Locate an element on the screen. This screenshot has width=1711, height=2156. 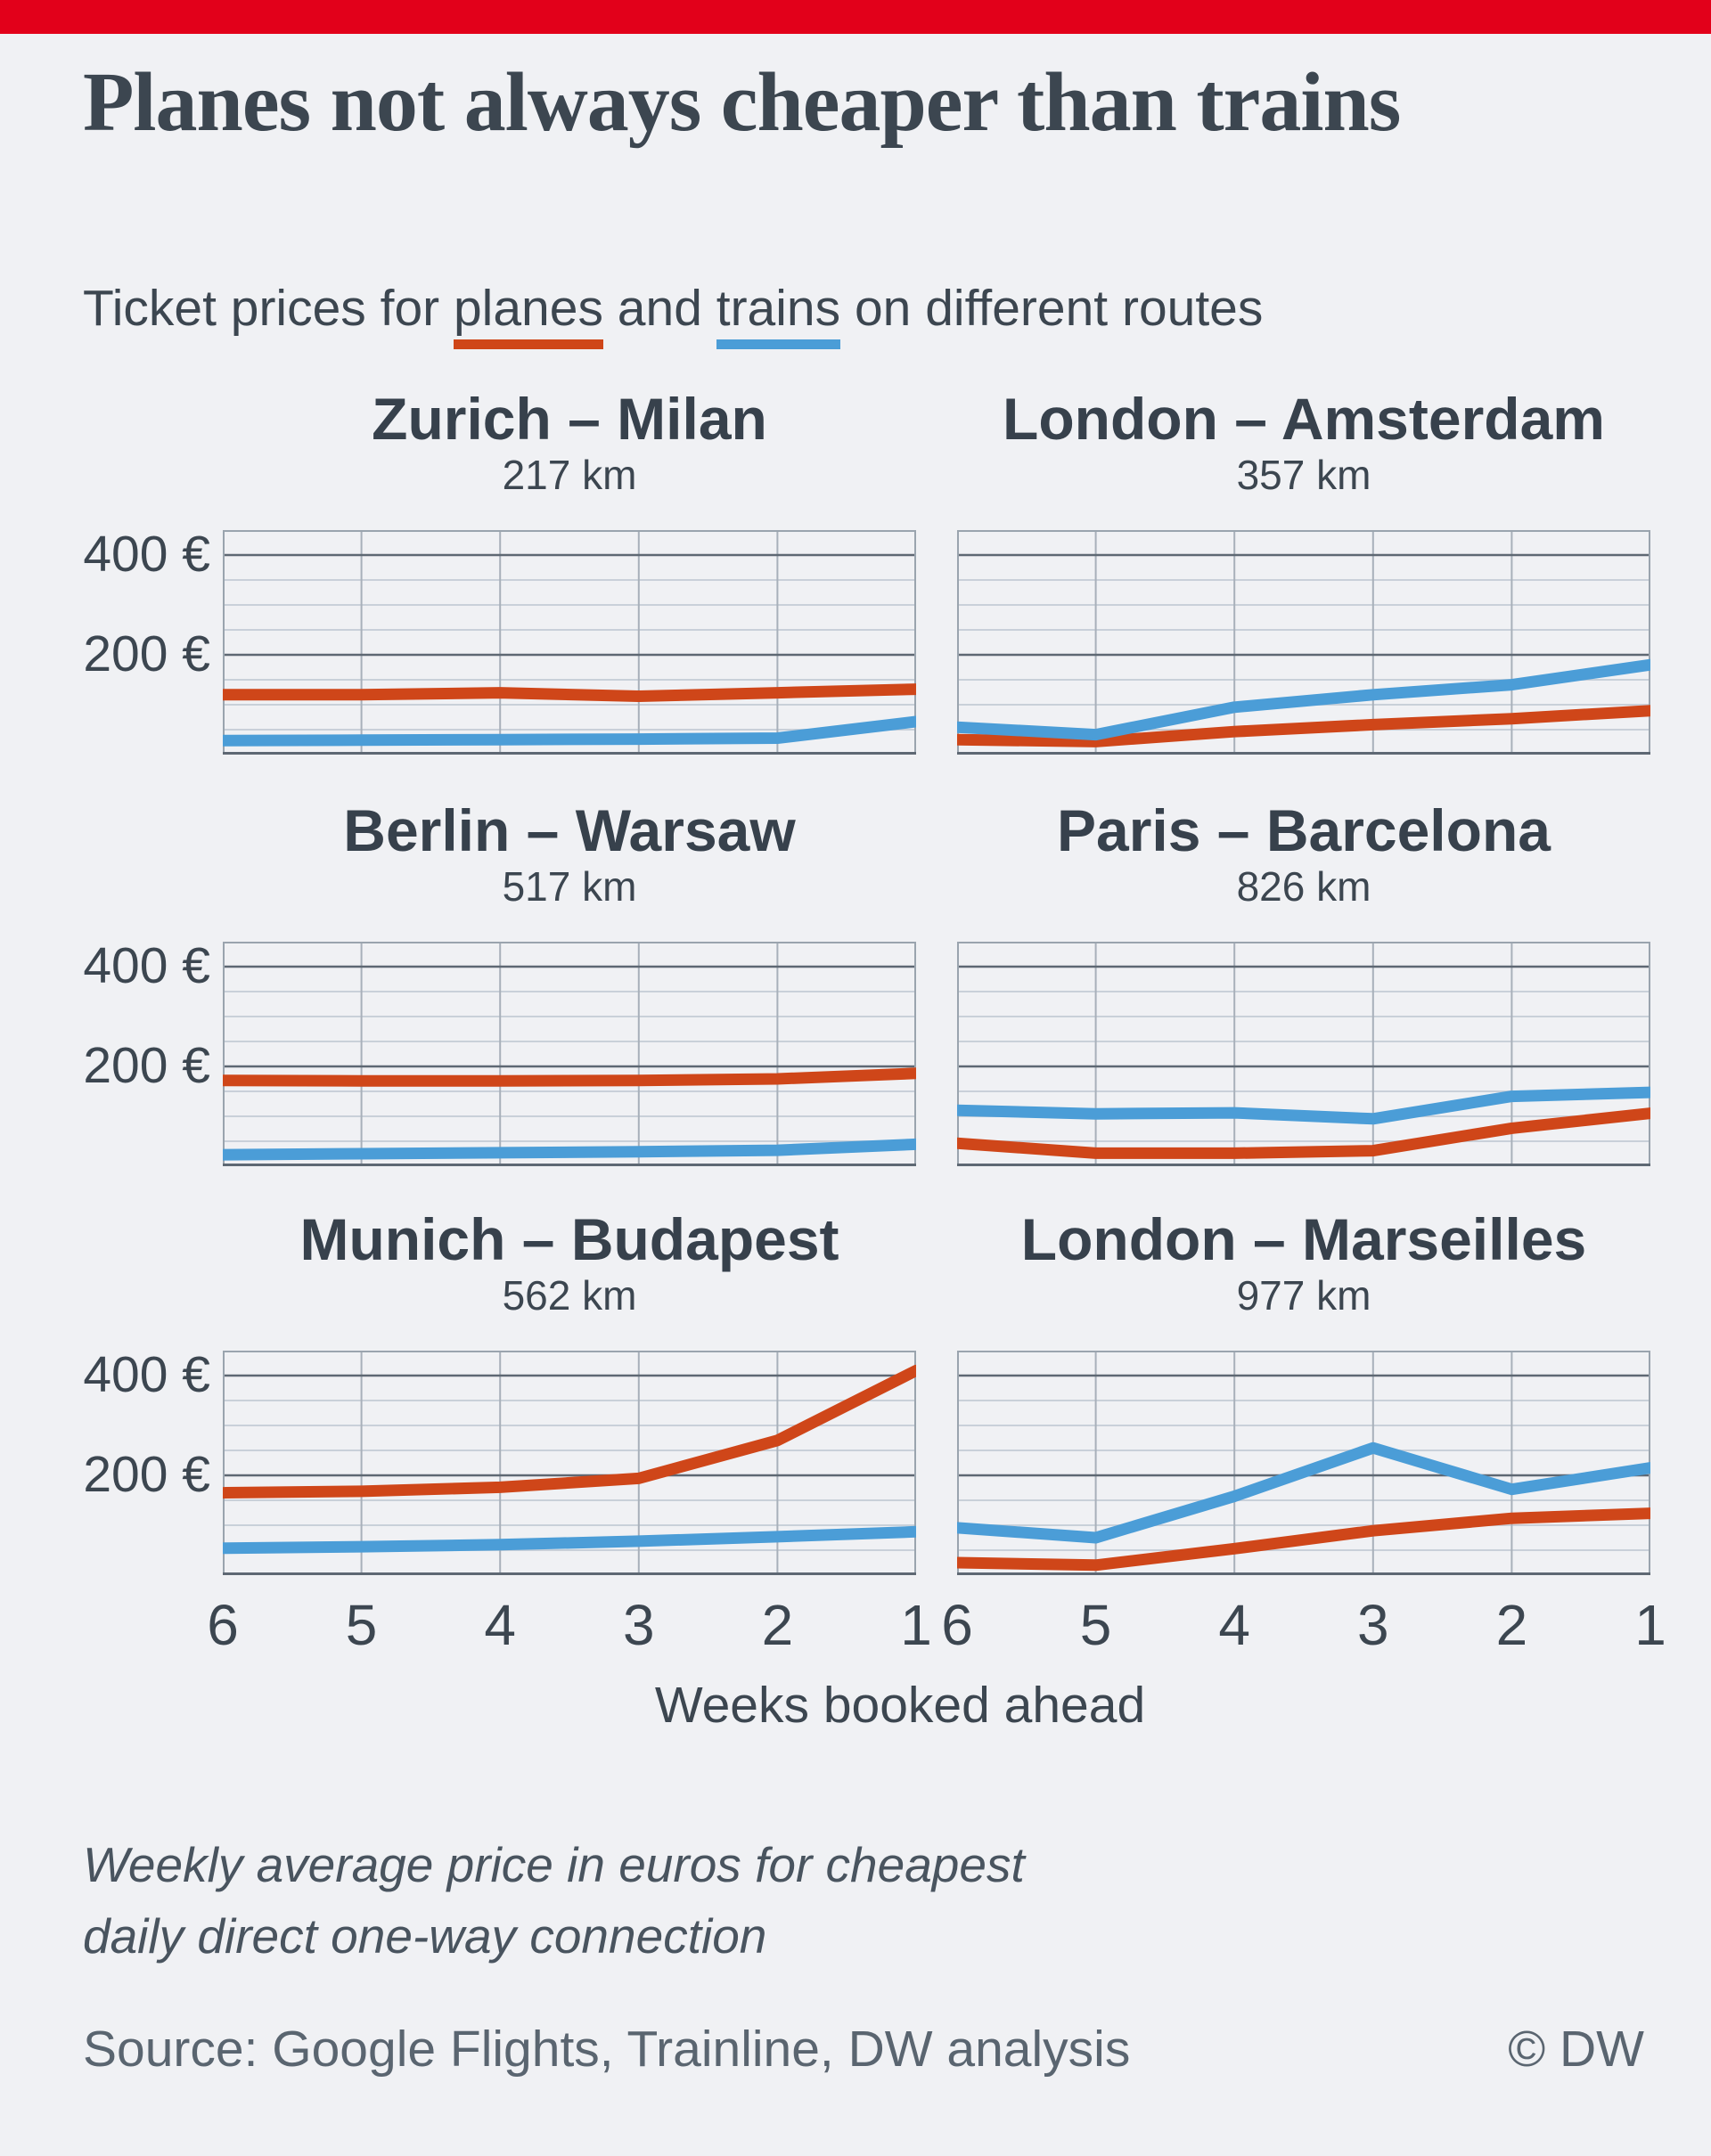
brand-bar is located at coordinates (855, 17).